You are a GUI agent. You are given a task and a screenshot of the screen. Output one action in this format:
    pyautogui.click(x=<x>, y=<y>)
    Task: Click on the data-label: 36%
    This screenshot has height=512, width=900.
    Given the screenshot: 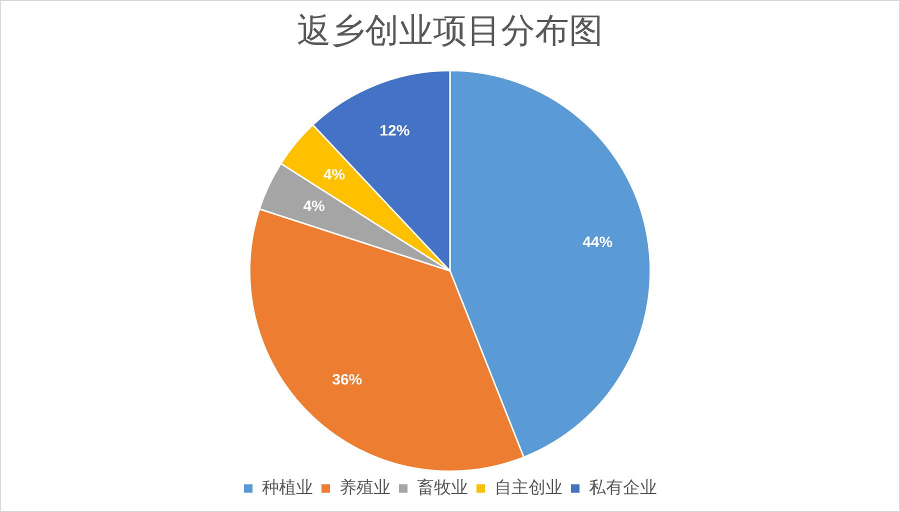 What is the action you would take?
    pyautogui.click(x=347, y=380)
    